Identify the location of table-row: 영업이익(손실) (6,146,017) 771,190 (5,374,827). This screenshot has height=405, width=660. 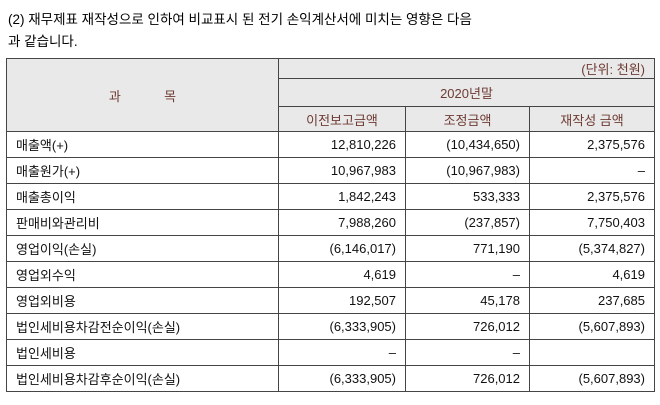
(330, 249).